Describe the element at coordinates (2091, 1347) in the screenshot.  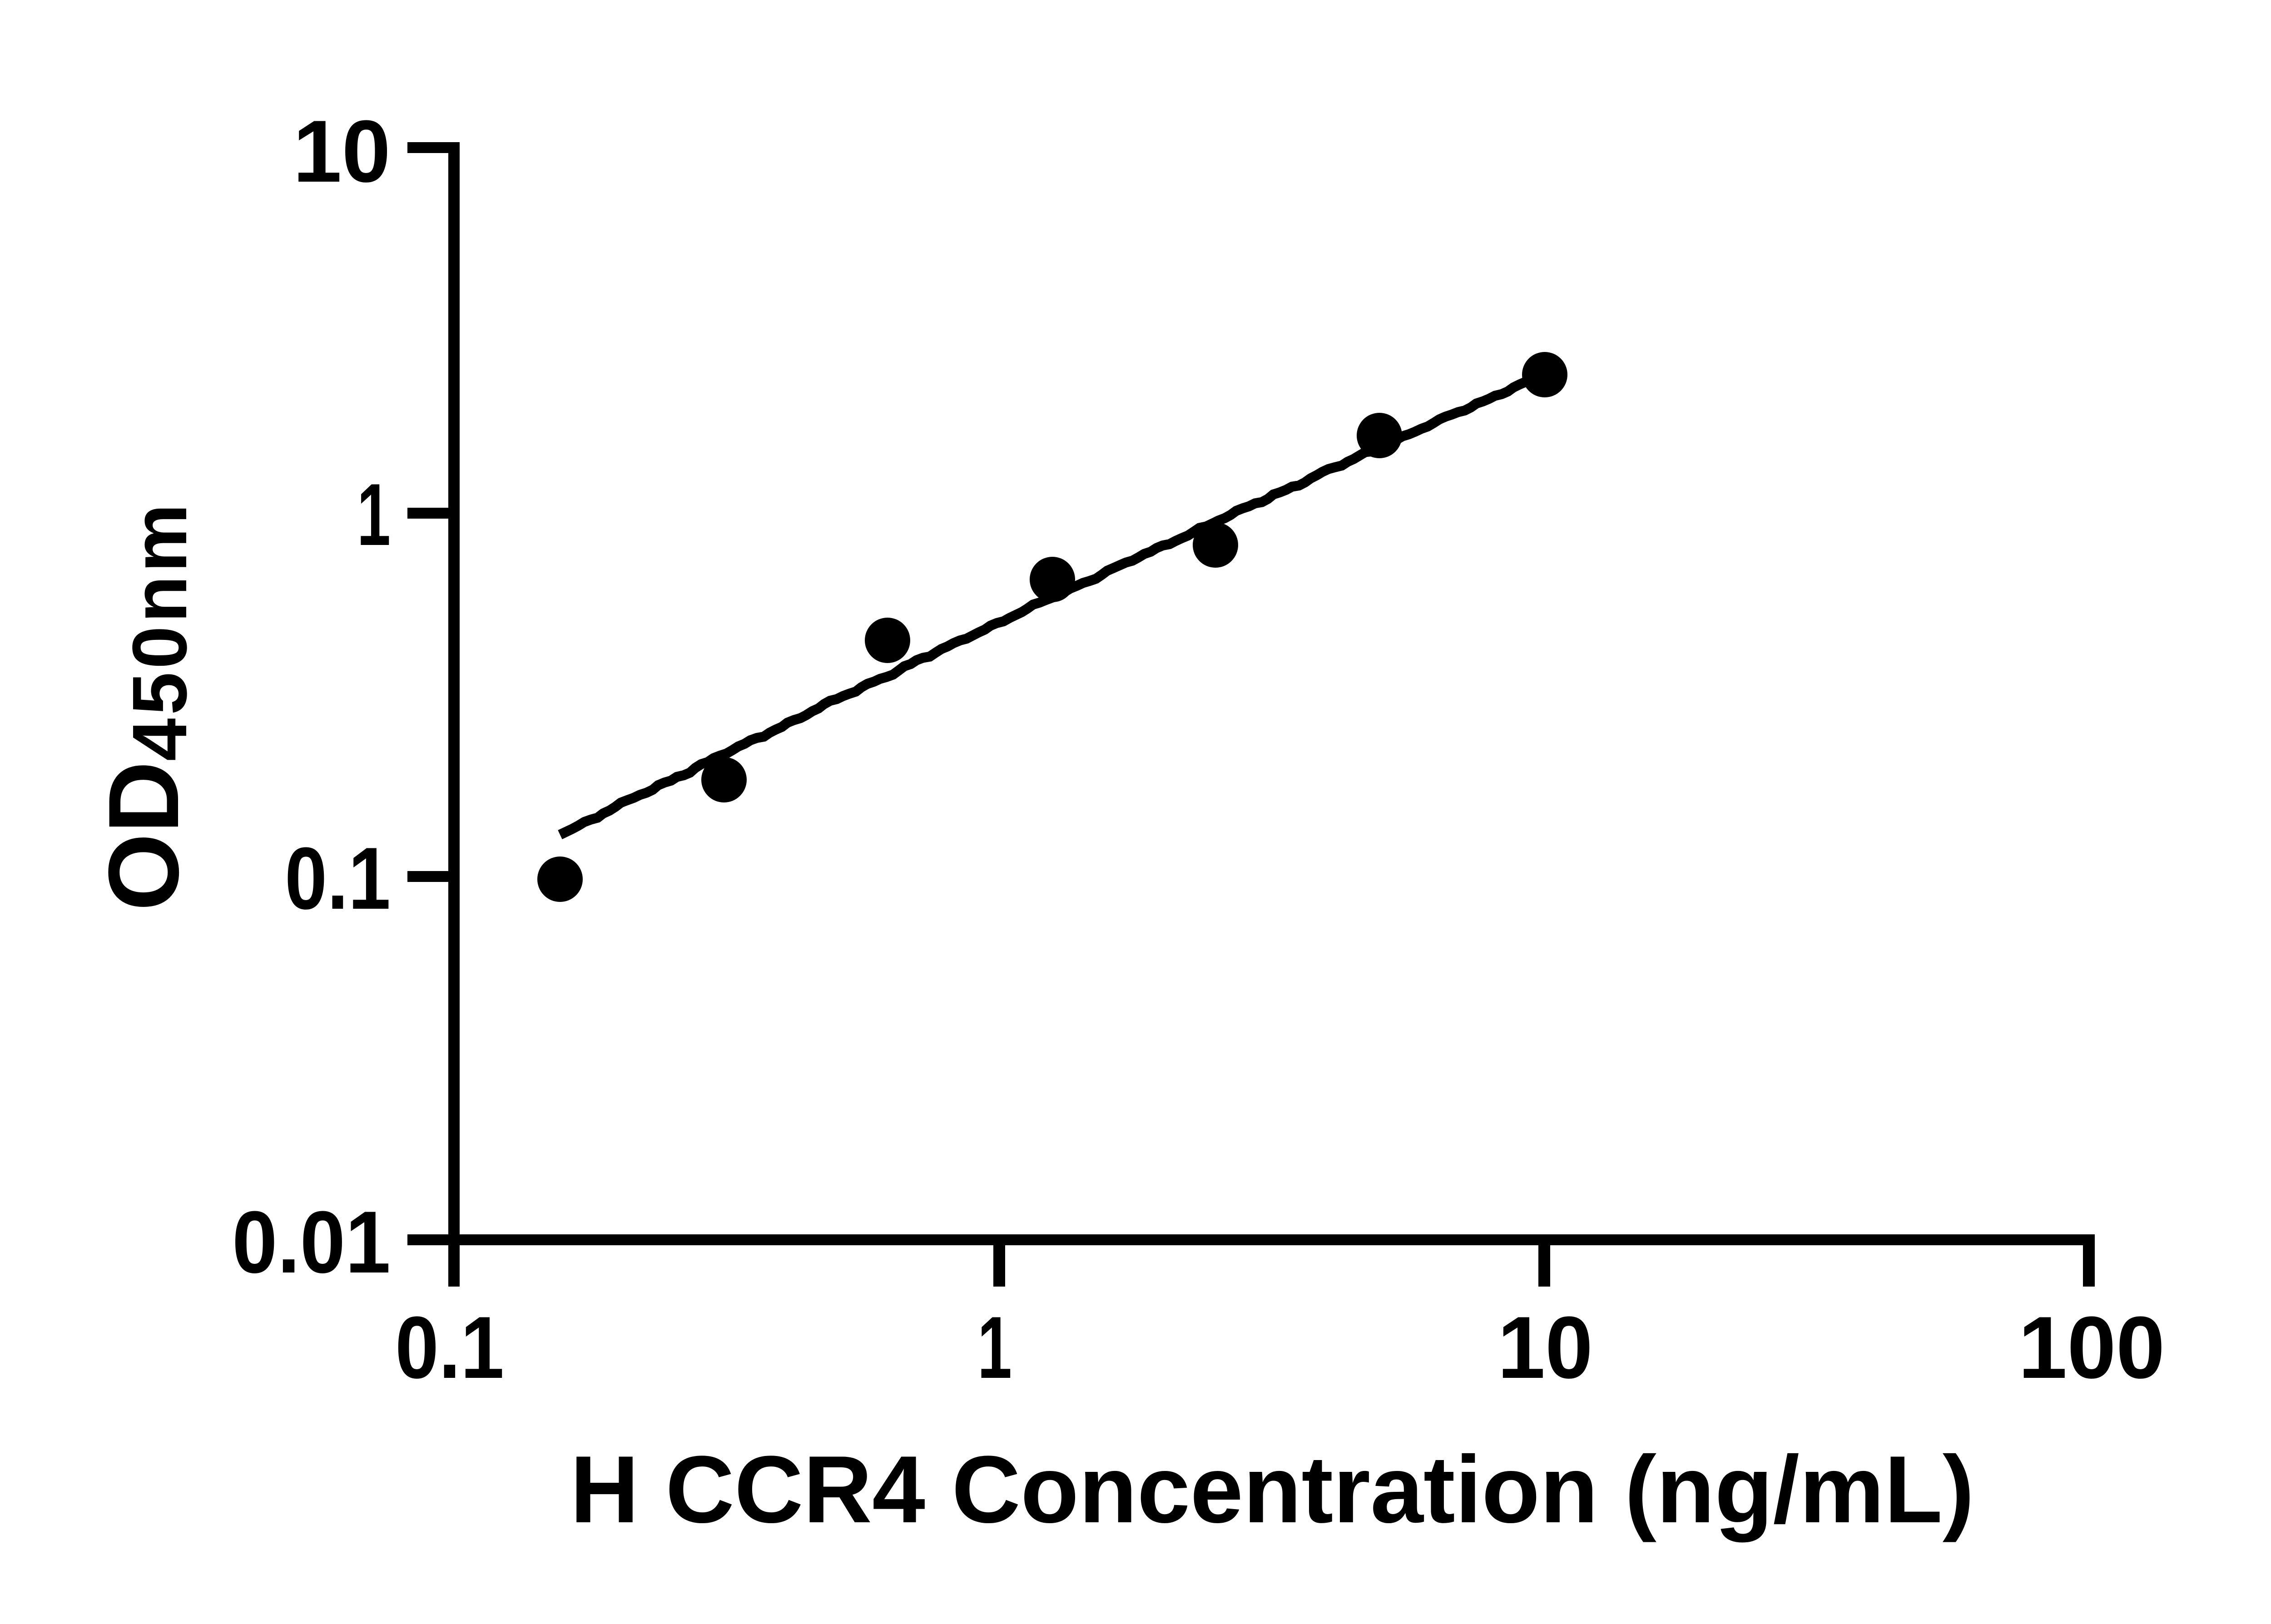
I see `svg-text: 100` at that location.